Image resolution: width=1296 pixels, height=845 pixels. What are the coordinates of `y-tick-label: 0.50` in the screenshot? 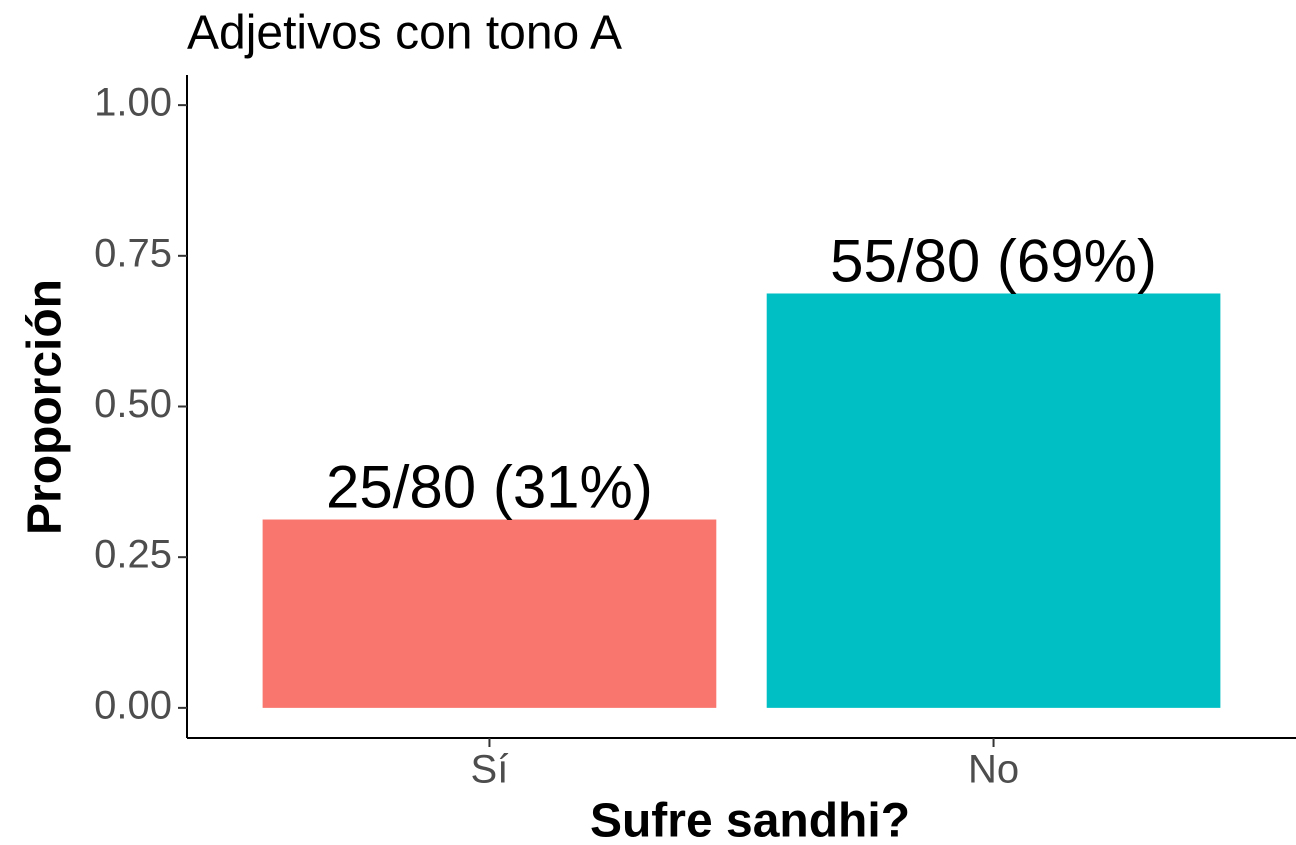 It's located at (133, 404).